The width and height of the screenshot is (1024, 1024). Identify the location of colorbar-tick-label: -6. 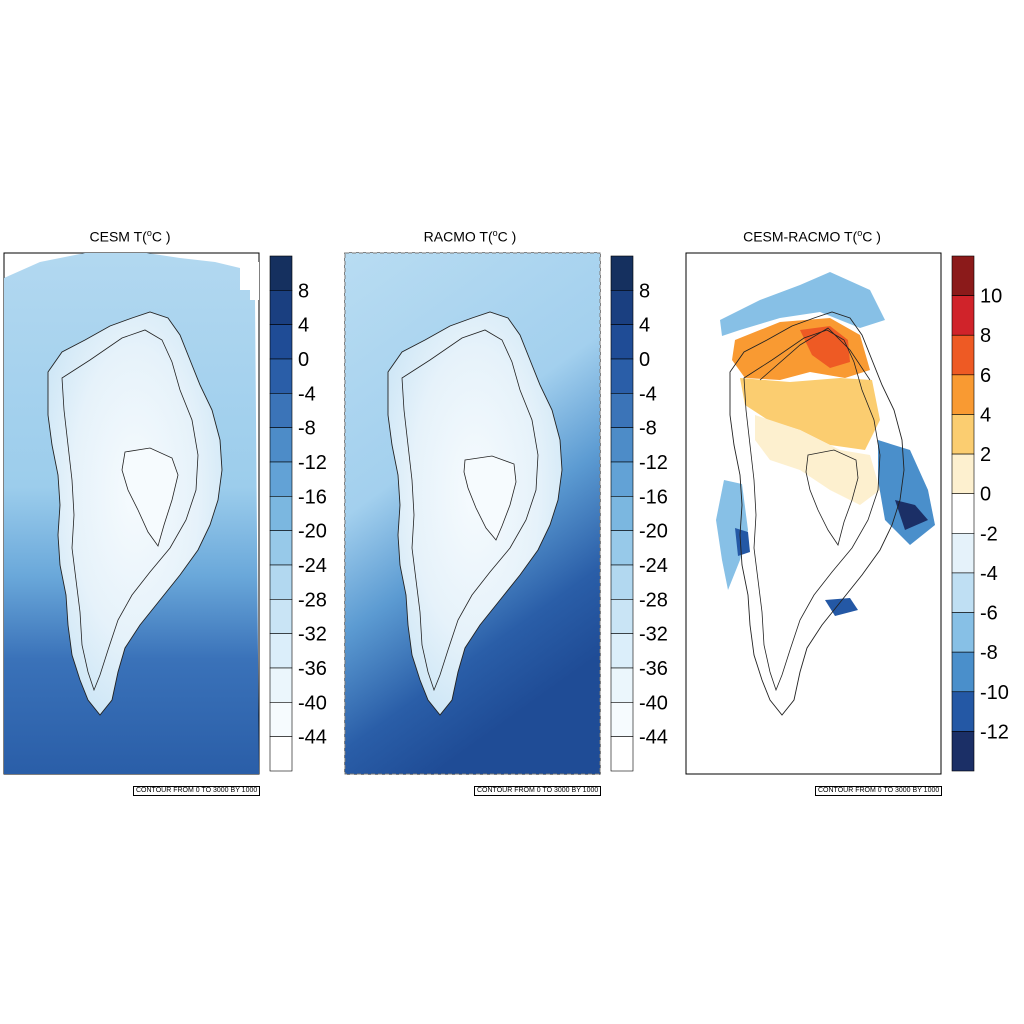
(989, 614).